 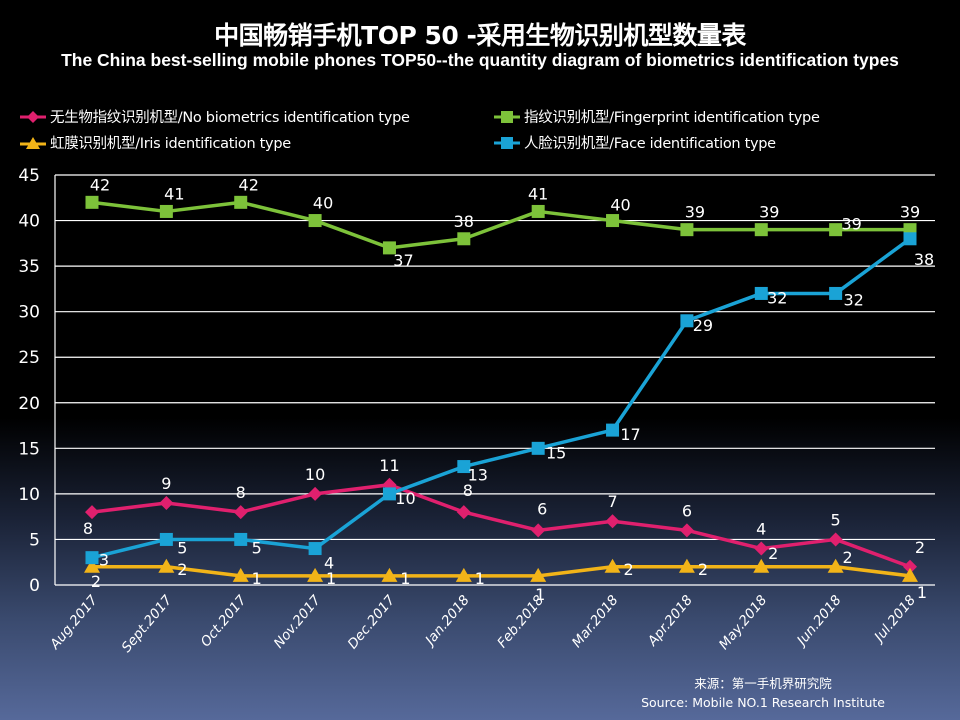 What do you see at coordinates (34, 586) in the screenshot?
I see `y-tick-label: 0` at bounding box center [34, 586].